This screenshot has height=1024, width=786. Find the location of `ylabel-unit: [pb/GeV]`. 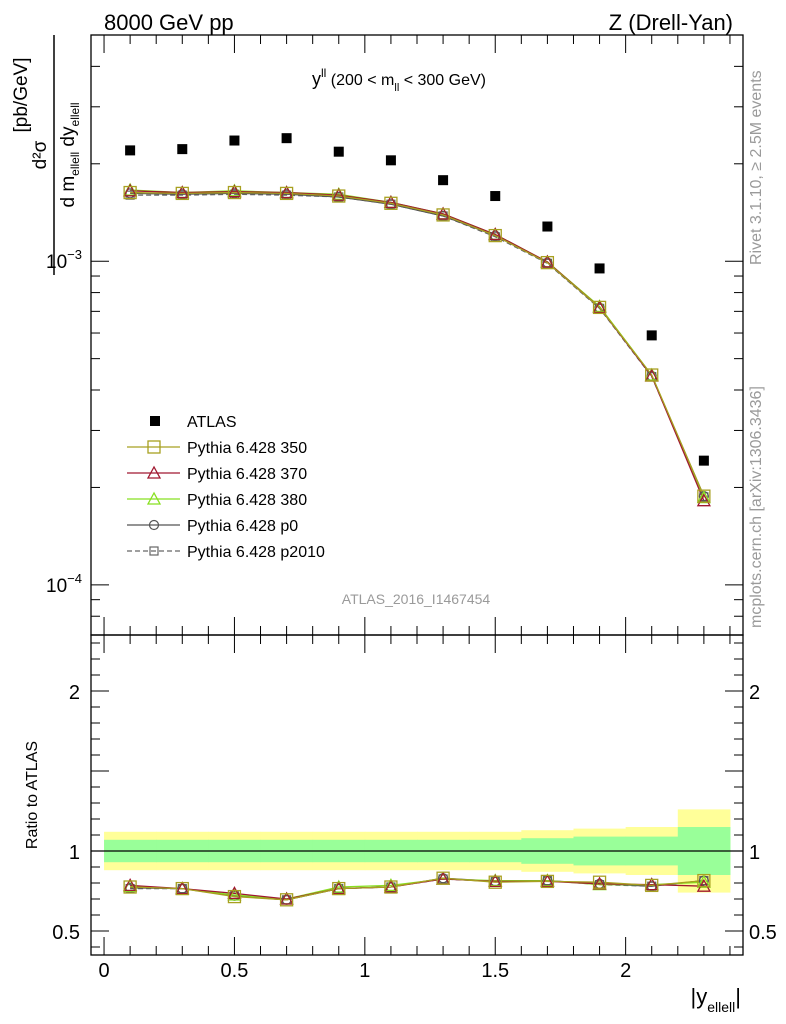

ylabel-unit: [pb/GeV] is located at coordinates (21, 95).